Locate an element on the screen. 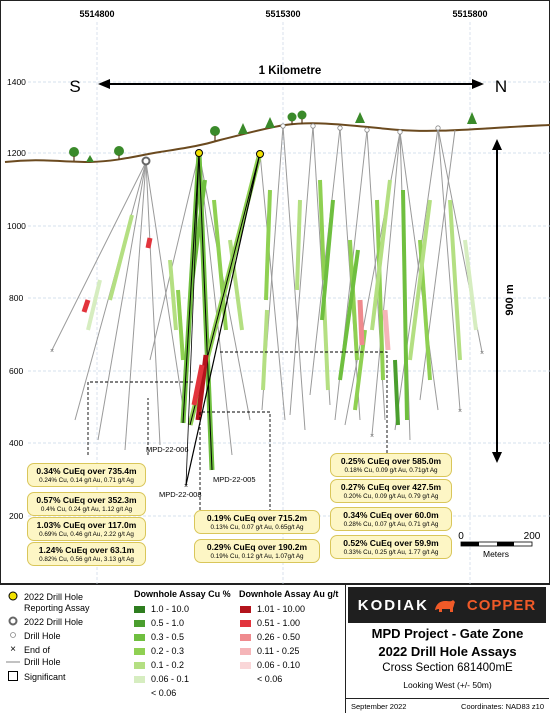  legend-item-end-of-hole: × End of is located at coordinates (28, 649).